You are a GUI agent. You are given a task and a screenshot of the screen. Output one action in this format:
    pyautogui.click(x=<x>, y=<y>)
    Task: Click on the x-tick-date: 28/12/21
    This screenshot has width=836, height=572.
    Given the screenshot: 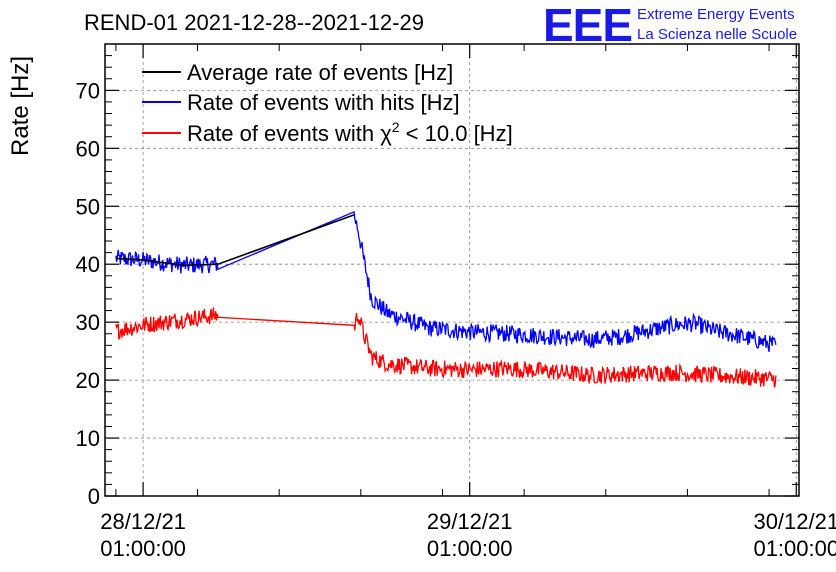 What is the action you would take?
    pyautogui.click(x=143, y=521)
    